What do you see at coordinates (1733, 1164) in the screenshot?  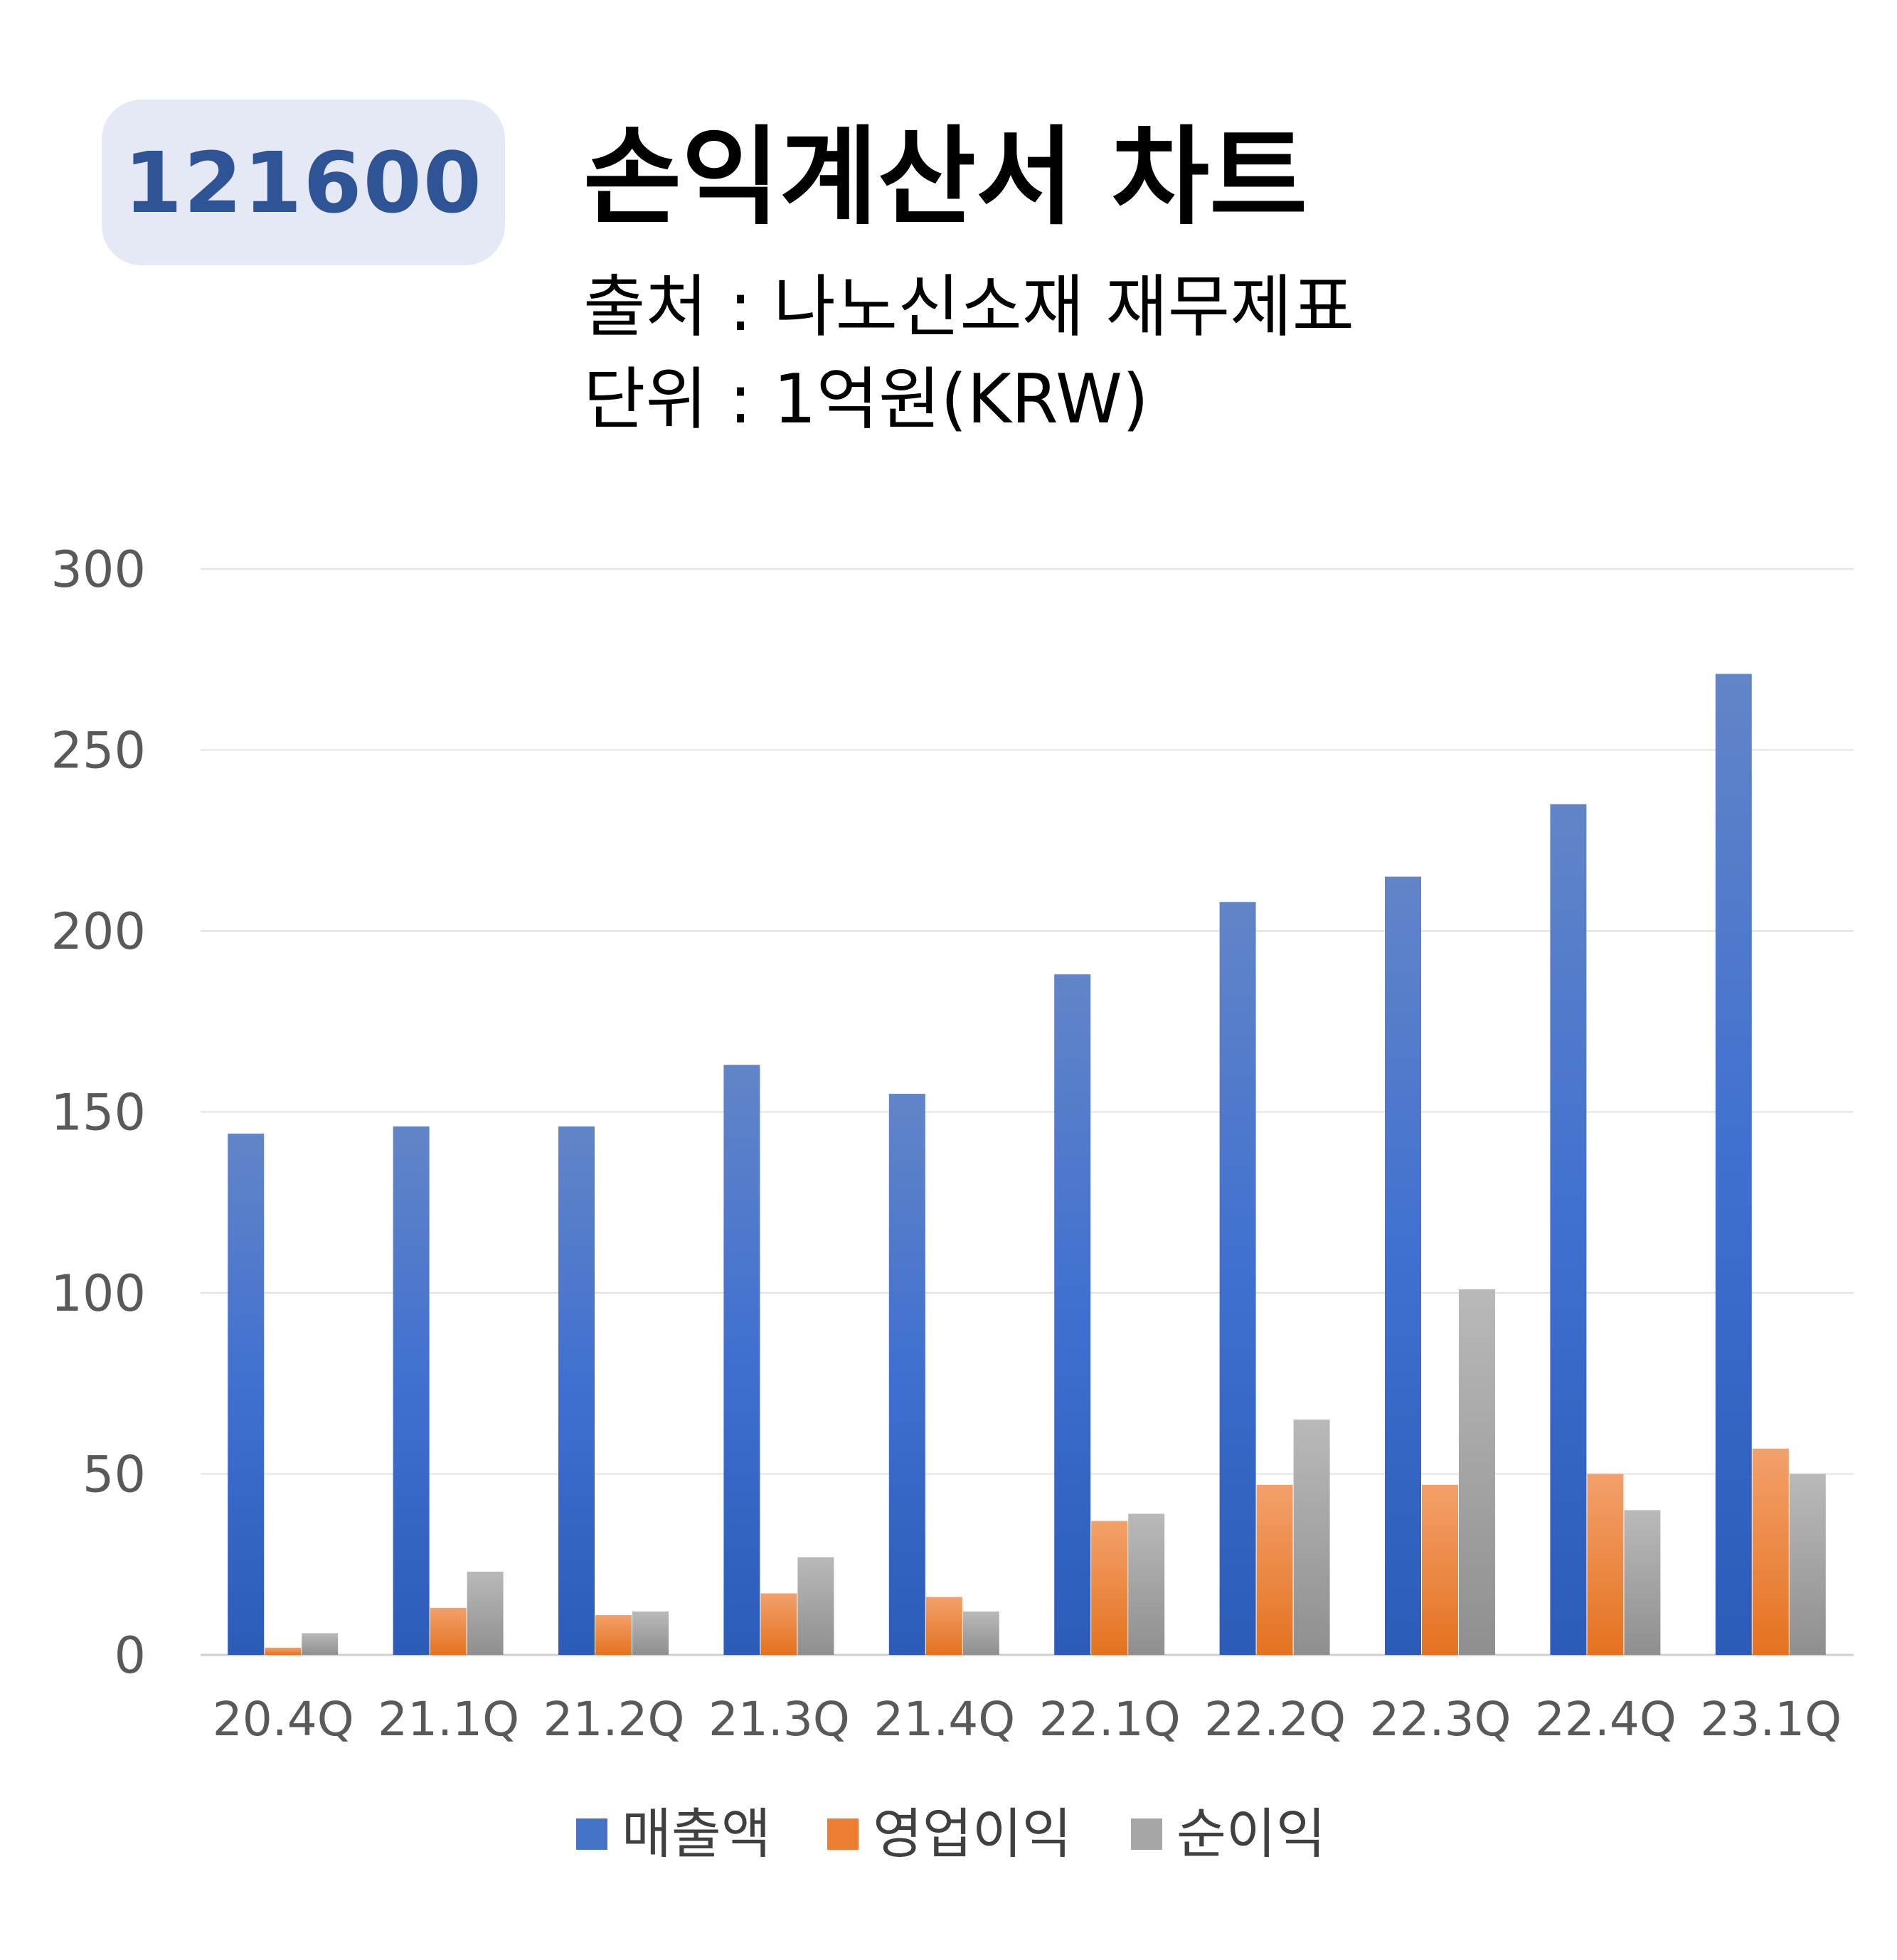 I see `bar-매출액-23.1Q` at bounding box center [1733, 1164].